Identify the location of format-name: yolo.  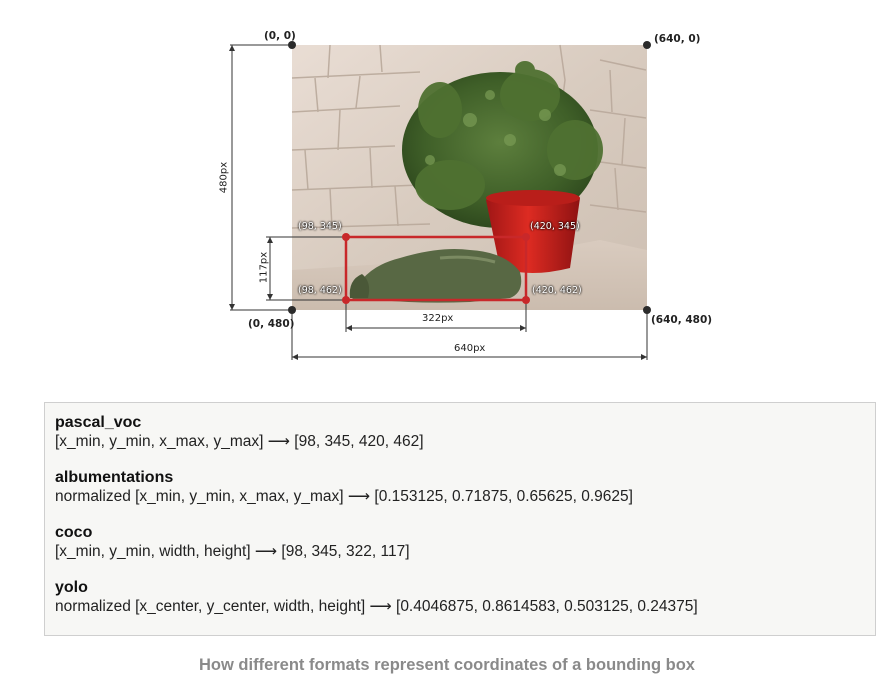
(71, 587).